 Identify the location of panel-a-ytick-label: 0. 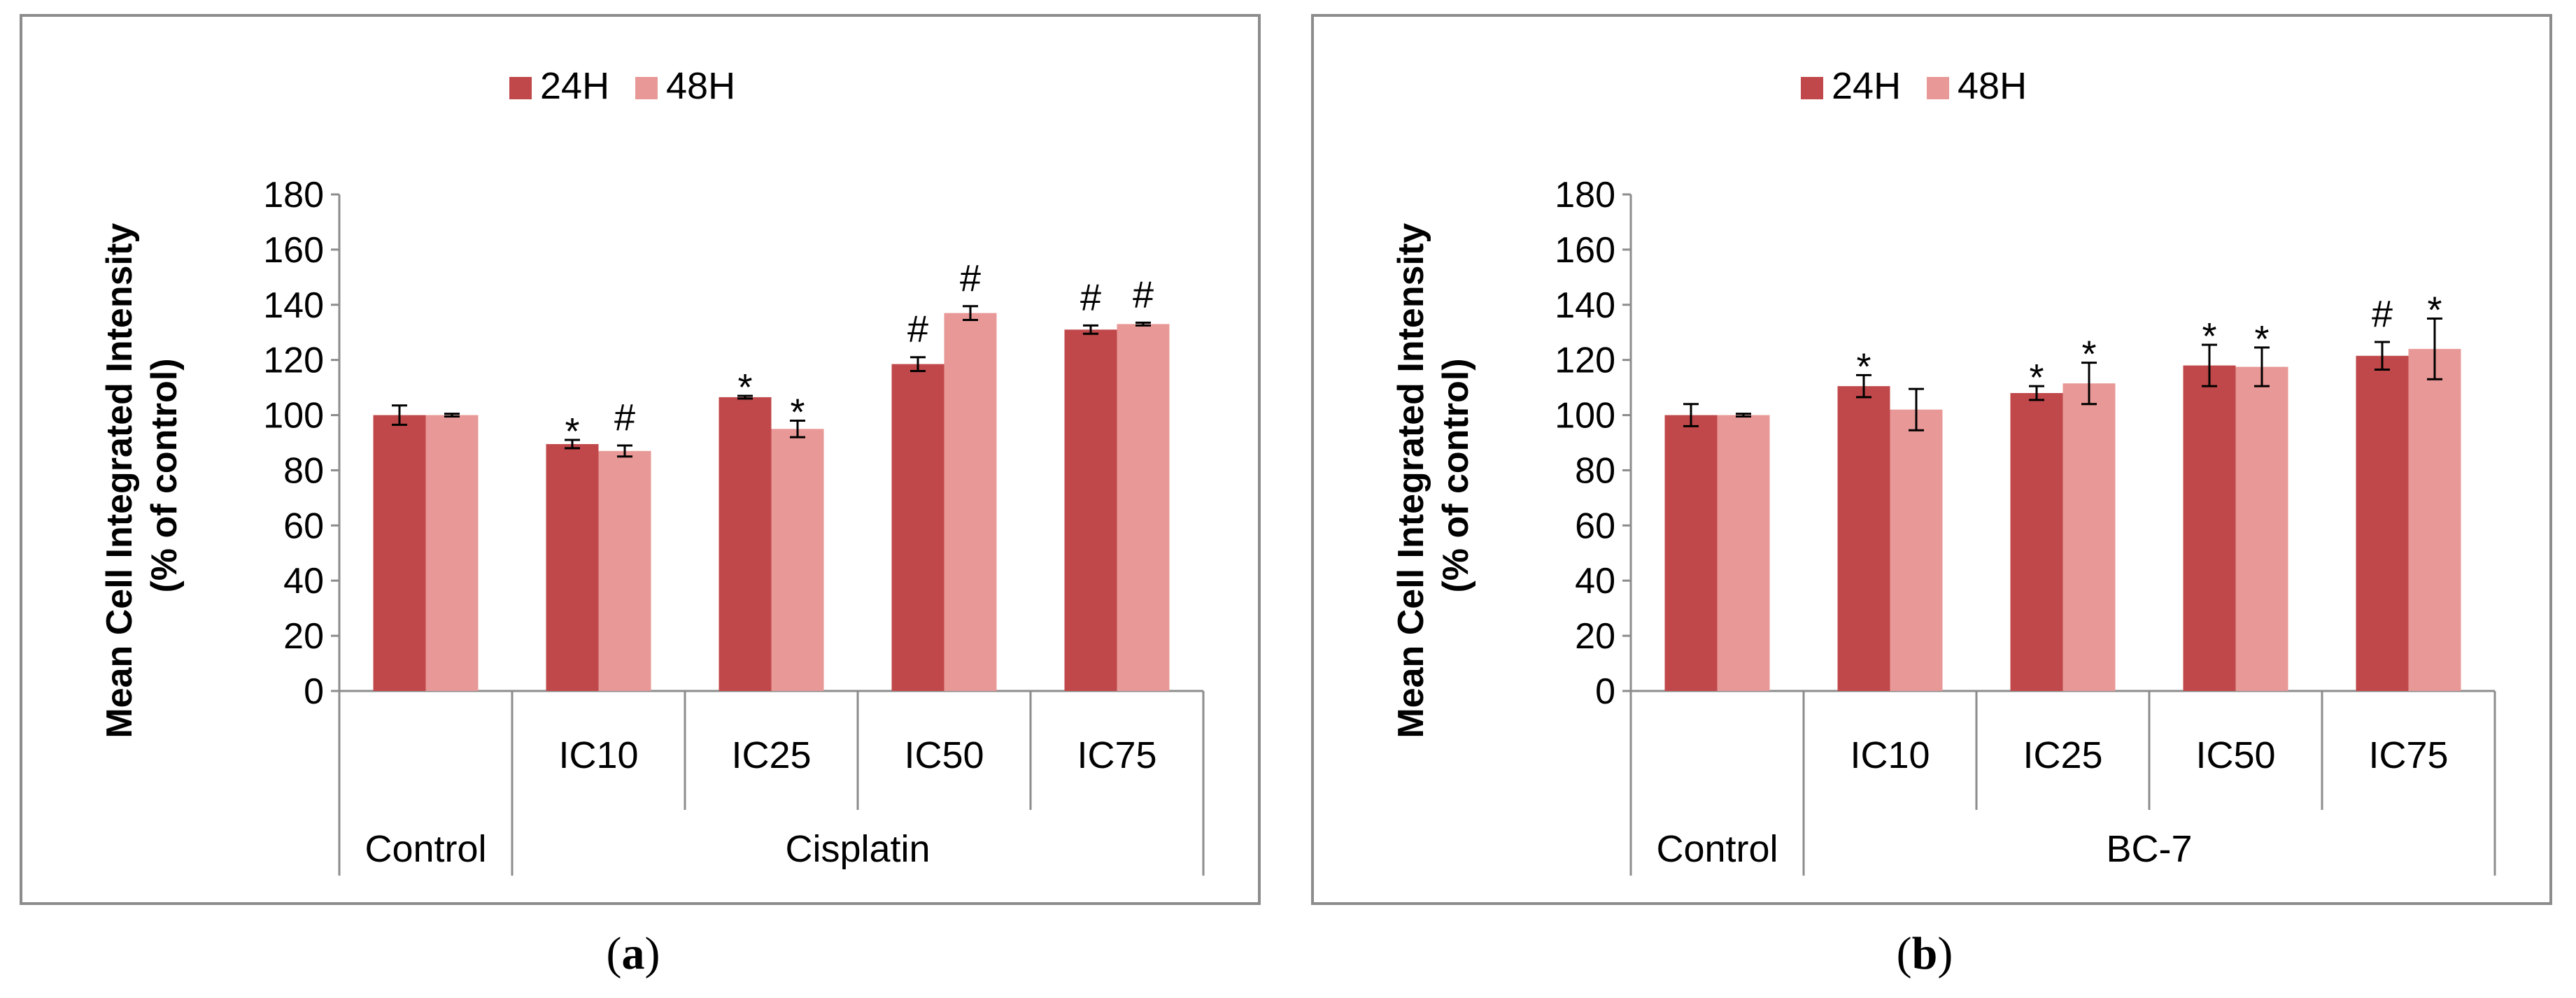
(314, 691).